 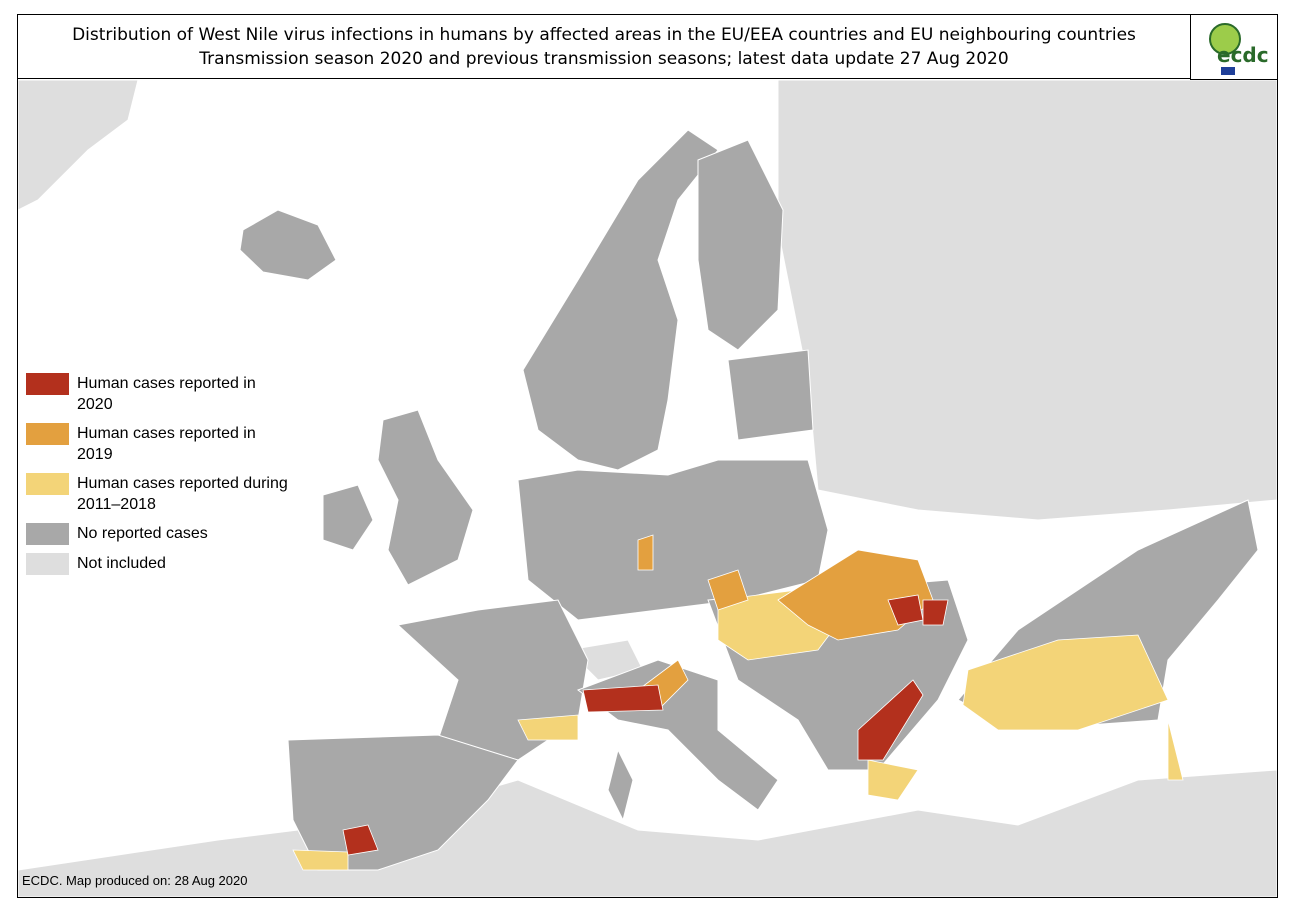 I want to click on red-areas, so click(x=645, y=725).